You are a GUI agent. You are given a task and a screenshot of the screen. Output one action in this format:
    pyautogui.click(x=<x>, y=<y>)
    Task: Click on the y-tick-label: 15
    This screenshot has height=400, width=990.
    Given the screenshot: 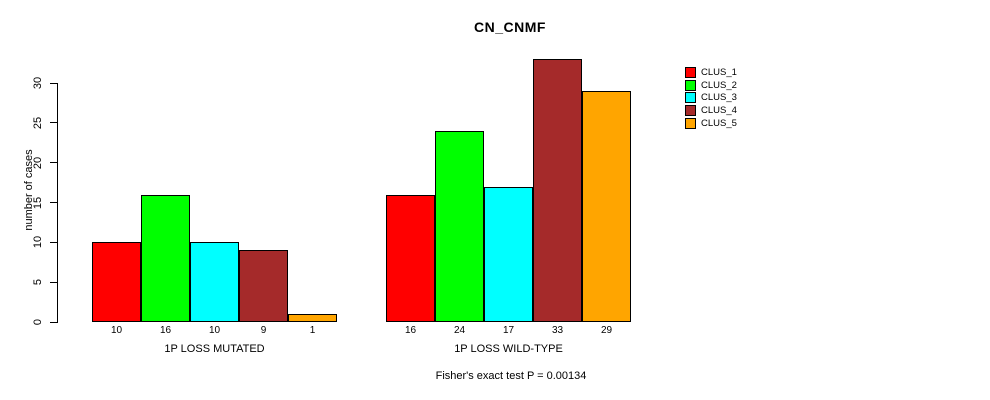 What is the action you would take?
    pyautogui.click(x=38, y=202)
    